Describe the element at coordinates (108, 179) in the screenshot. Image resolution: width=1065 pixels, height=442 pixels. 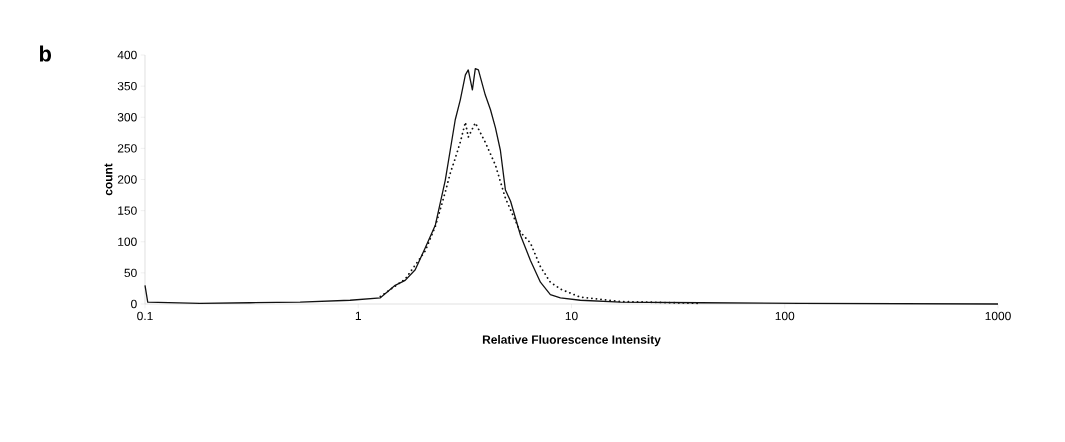
I see `y-axis-title: count` at that location.